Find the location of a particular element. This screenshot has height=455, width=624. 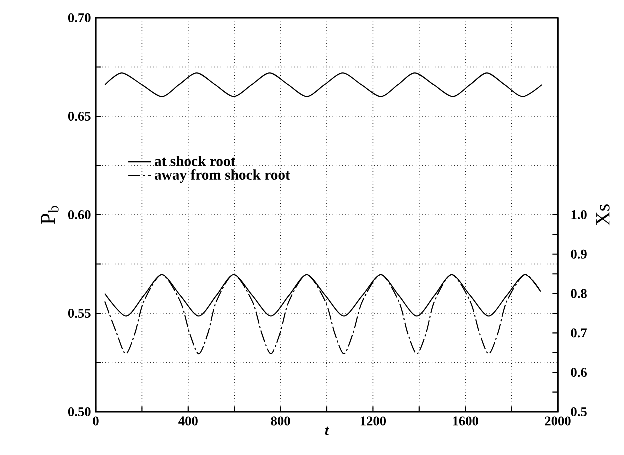

y-tick-label: 0.55 is located at coordinates (79, 313).